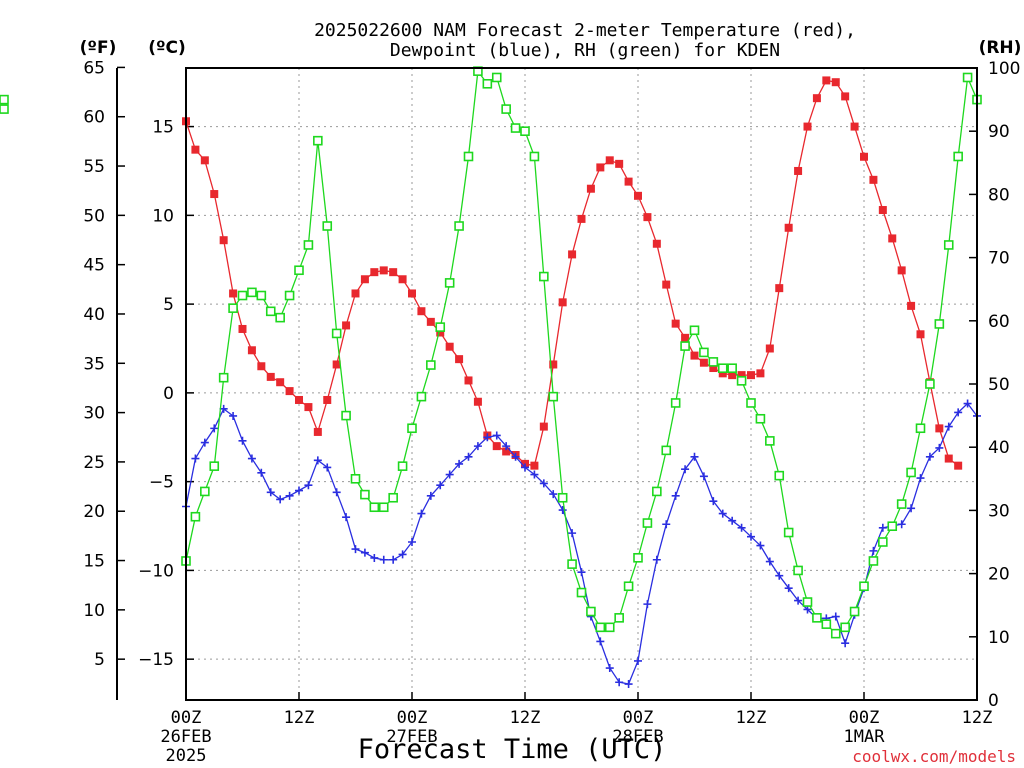  I want to click on fahrenheit-tick-label: 30, so click(94, 414).